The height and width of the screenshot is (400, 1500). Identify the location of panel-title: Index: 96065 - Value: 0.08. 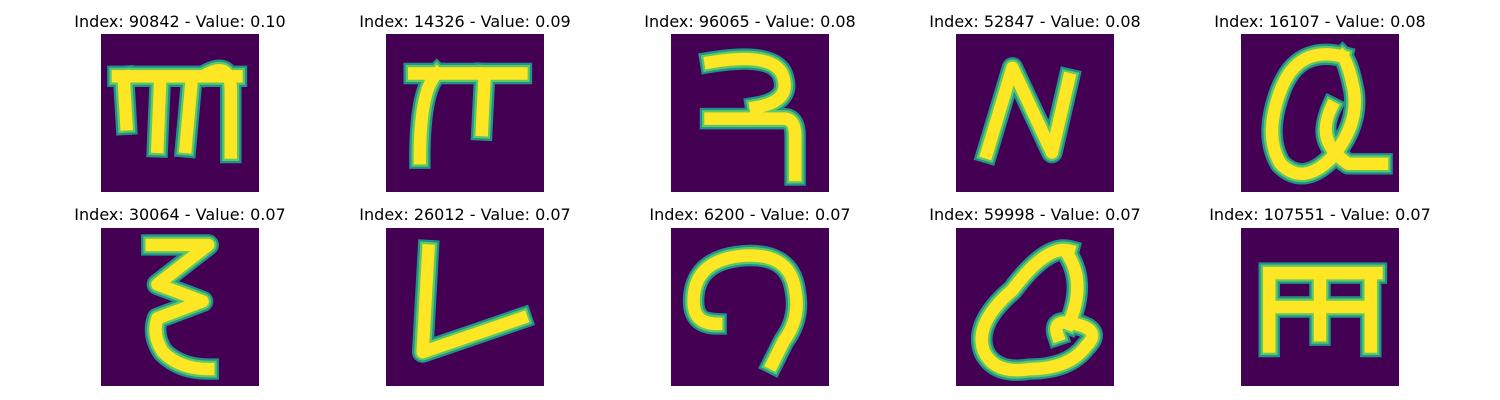
(750, 21).